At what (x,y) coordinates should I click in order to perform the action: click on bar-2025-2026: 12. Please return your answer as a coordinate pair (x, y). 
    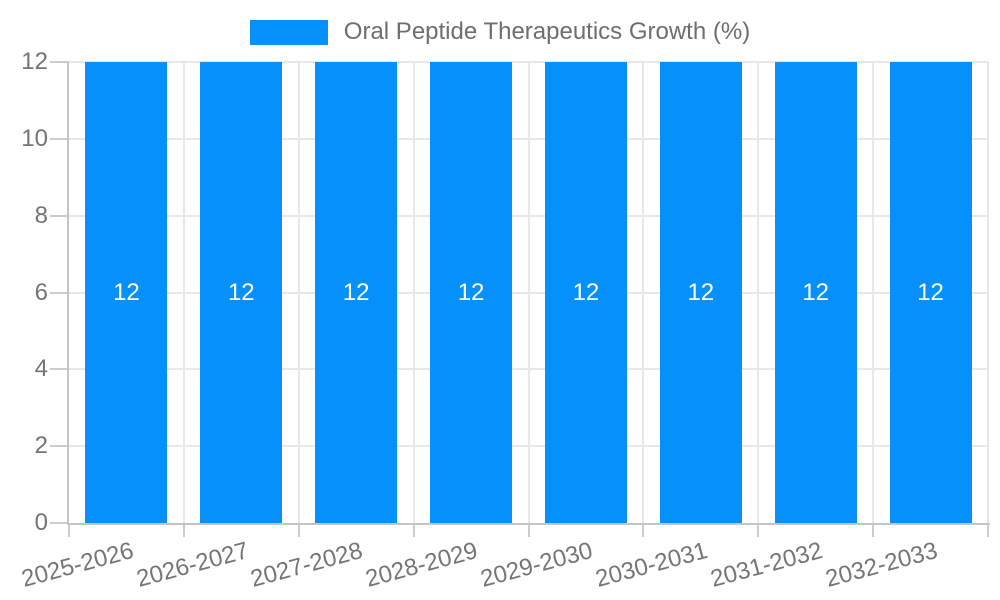
    Looking at the image, I should click on (126, 292).